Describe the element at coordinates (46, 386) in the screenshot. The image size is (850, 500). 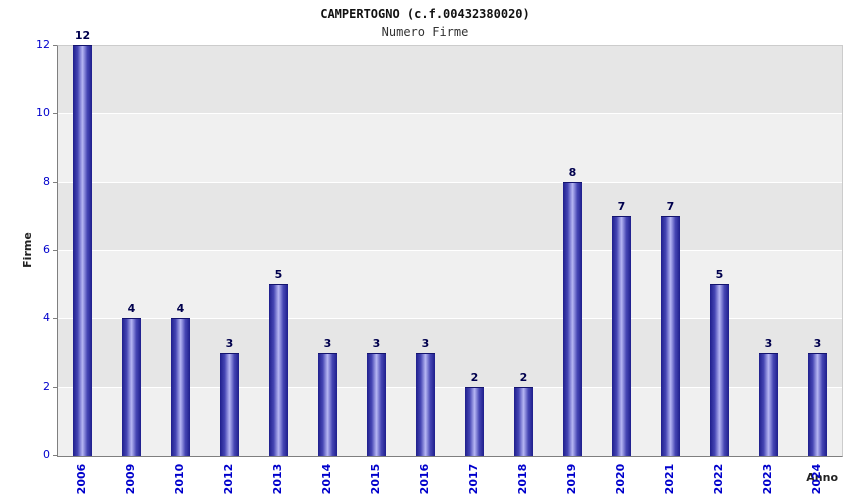
I see `y-tick-label: 2` at that location.